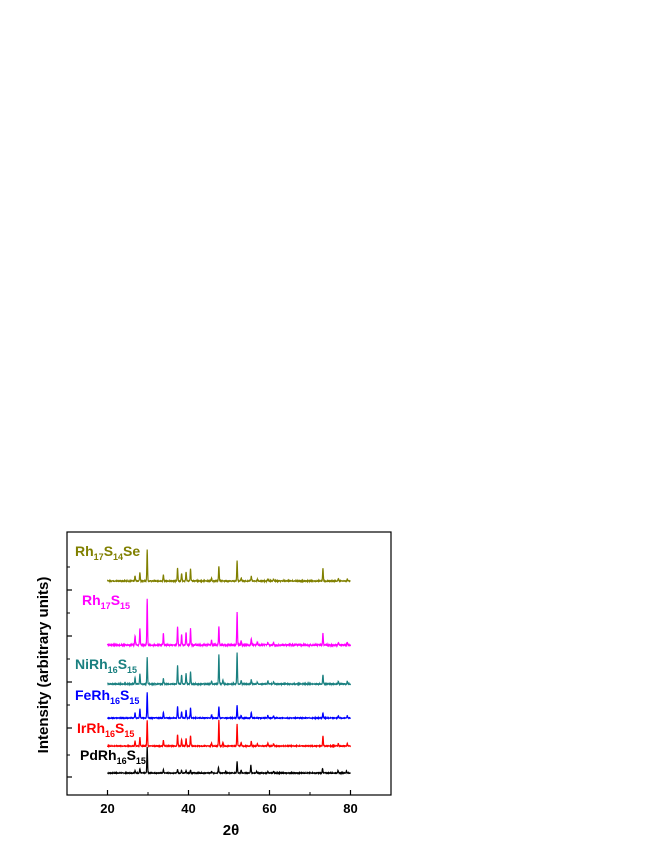 This screenshot has width=654, height=846. Describe the element at coordinates (228, 566) in the screenshot. I see `series-line-rh17s14se` at that location.